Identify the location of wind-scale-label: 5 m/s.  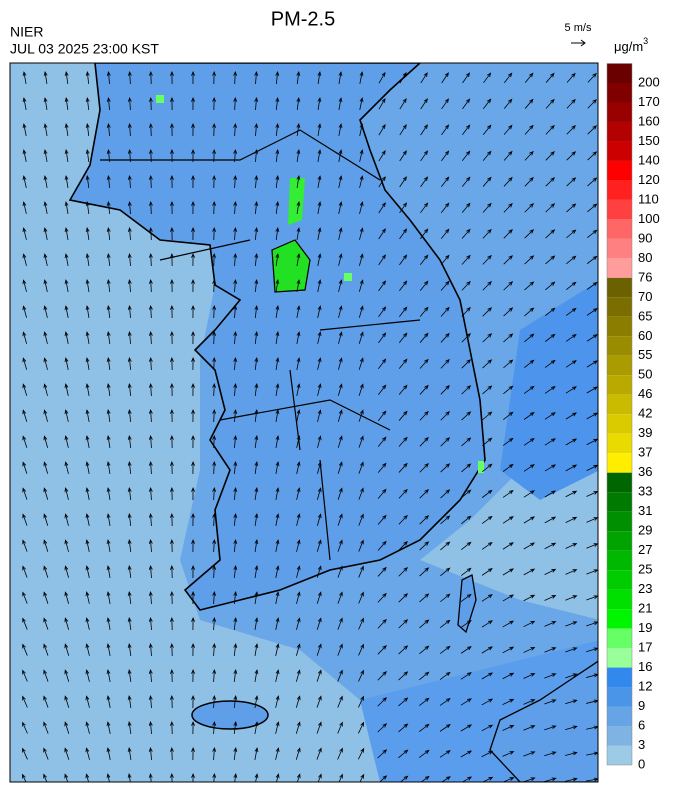
(578, 28).